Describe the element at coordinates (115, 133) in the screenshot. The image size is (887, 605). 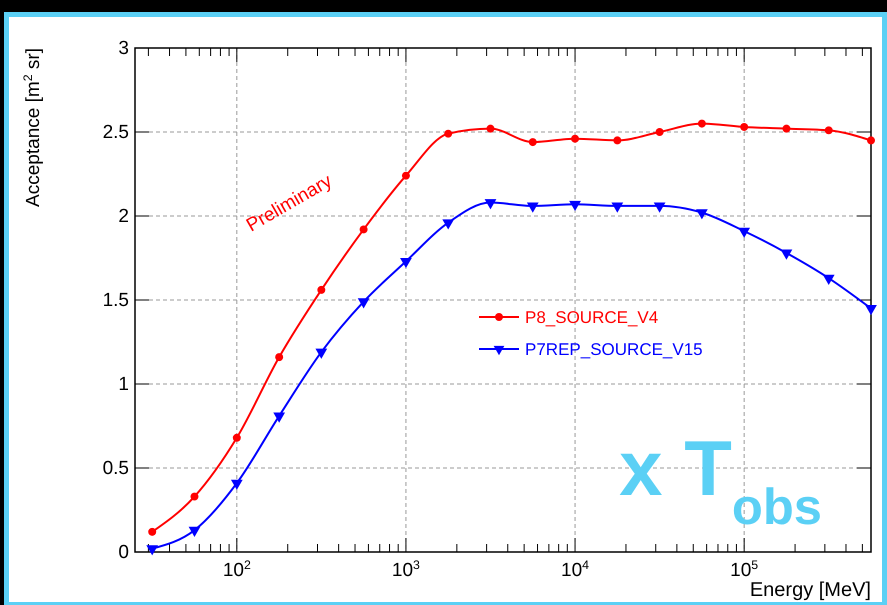
I see `y-tick-label: 2.5` at that location.